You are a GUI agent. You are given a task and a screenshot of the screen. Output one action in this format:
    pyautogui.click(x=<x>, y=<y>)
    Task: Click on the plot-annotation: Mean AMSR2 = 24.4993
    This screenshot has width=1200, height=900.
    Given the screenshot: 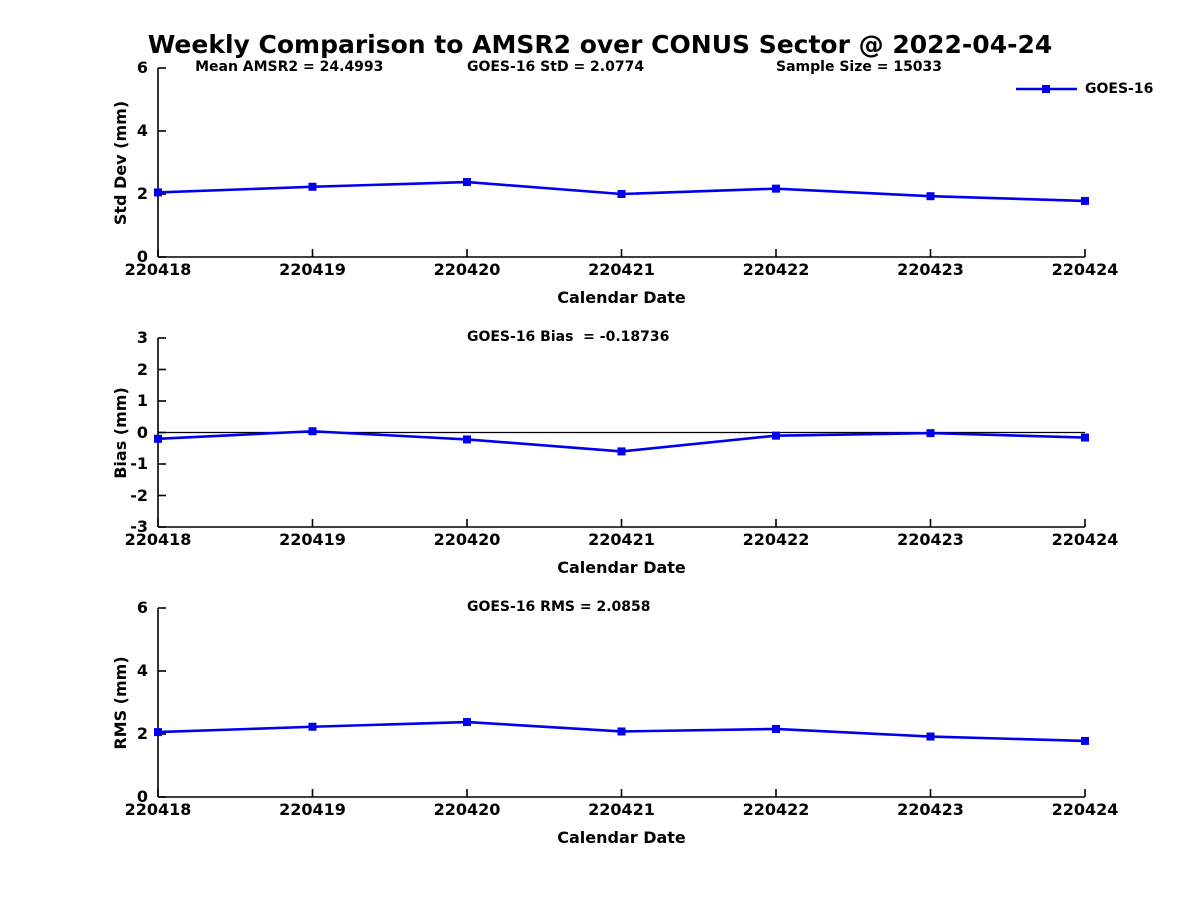 What is the action you would take?
    pyautogui.click(x=289, y=67)
    